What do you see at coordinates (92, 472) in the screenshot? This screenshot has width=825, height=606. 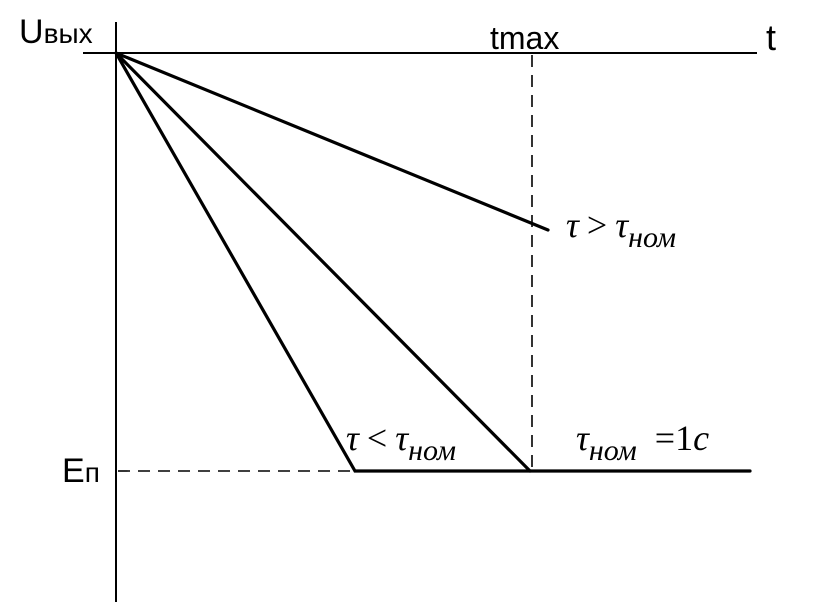 I see `ep-label-sub: п` at bounding box center [92, 472].